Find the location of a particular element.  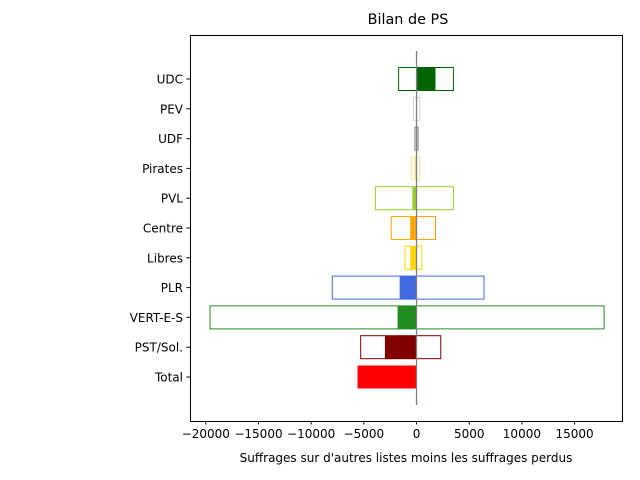

x-tick-label: −20000 is located at coordinates (206, 434).